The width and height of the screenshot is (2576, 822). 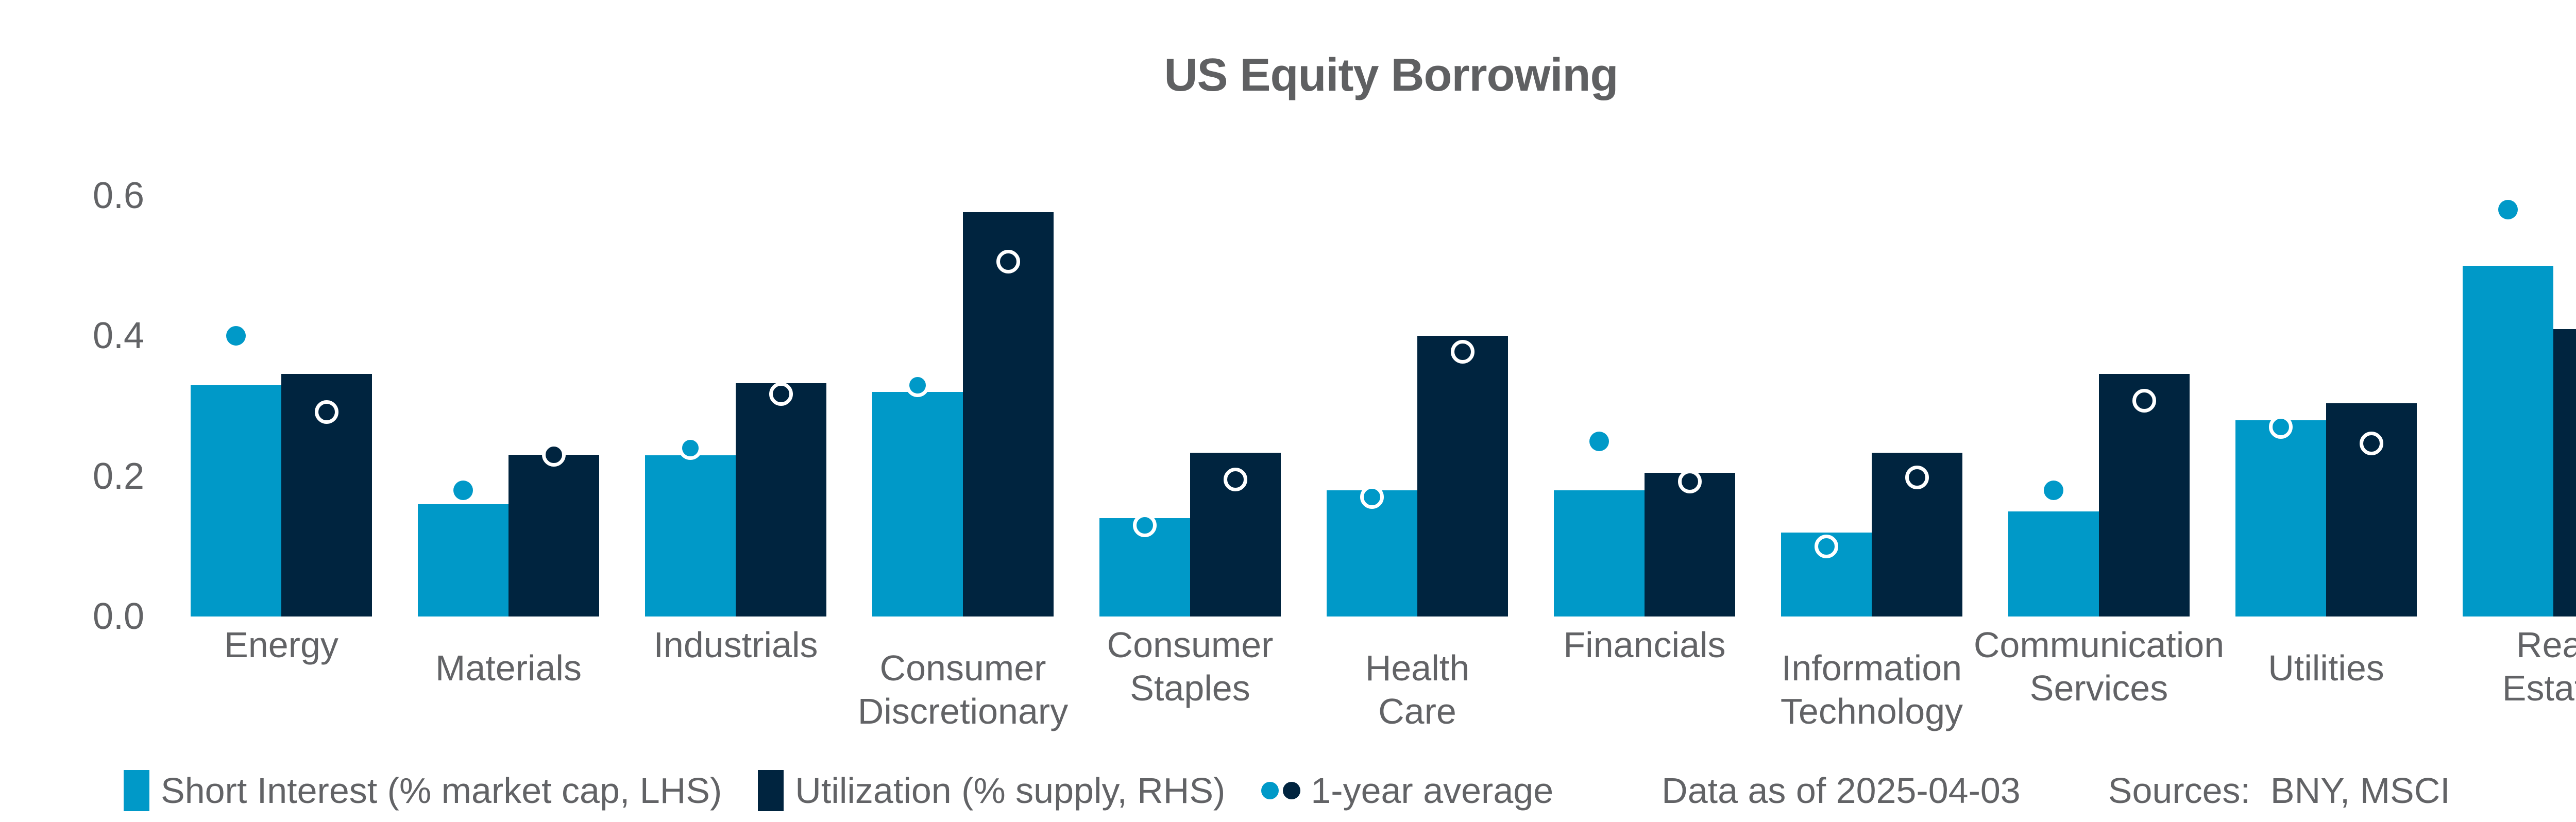 What do you see at coordinates (119, 195) in the screenshot?
I see `left-axis-tick: 0.6` at bounding box center [119, 195].